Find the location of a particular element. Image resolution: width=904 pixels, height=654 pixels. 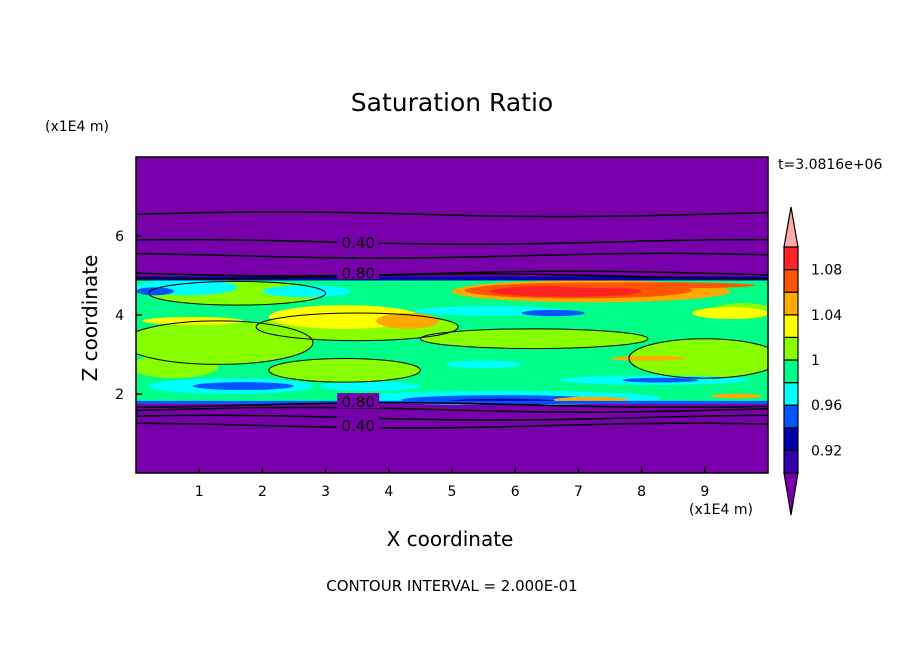

x-tick-label: 1 is located at coordinates (199, 492).